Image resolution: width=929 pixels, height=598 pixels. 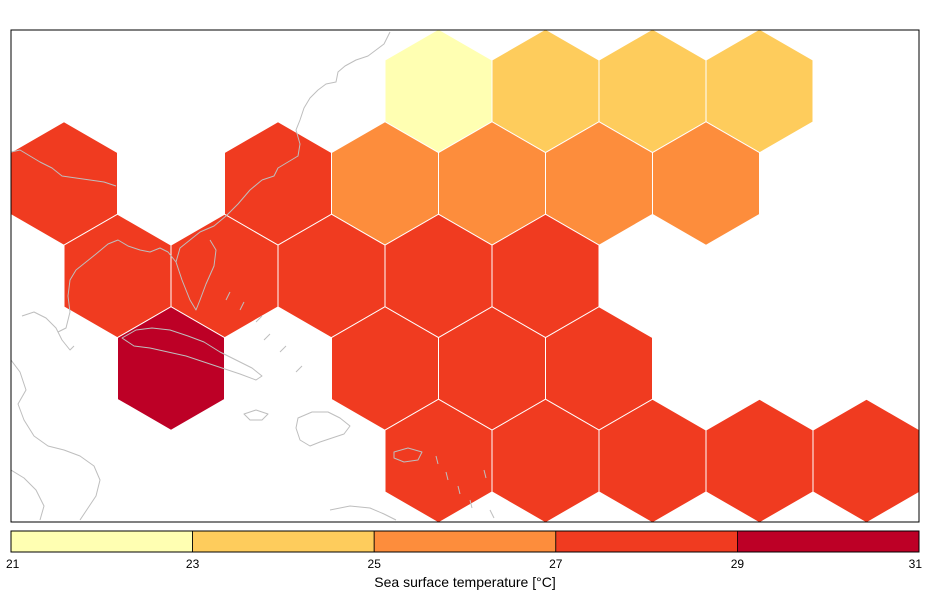 What do you see at coordinates (556, 564) in the screenshot?
I see `legend-tick-label: 27` at bounding box center [556, 564].